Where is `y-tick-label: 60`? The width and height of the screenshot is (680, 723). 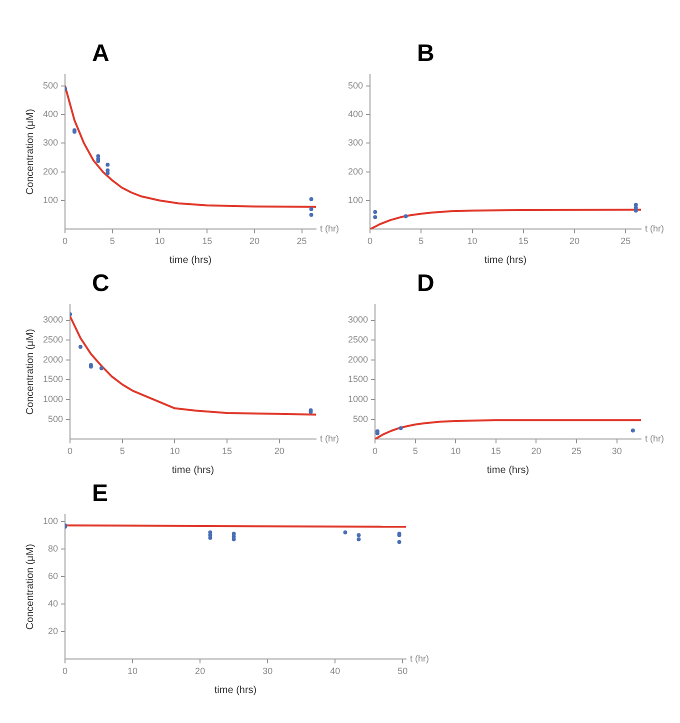
y-tick-label: 60 is located at coordinates (53, 575).